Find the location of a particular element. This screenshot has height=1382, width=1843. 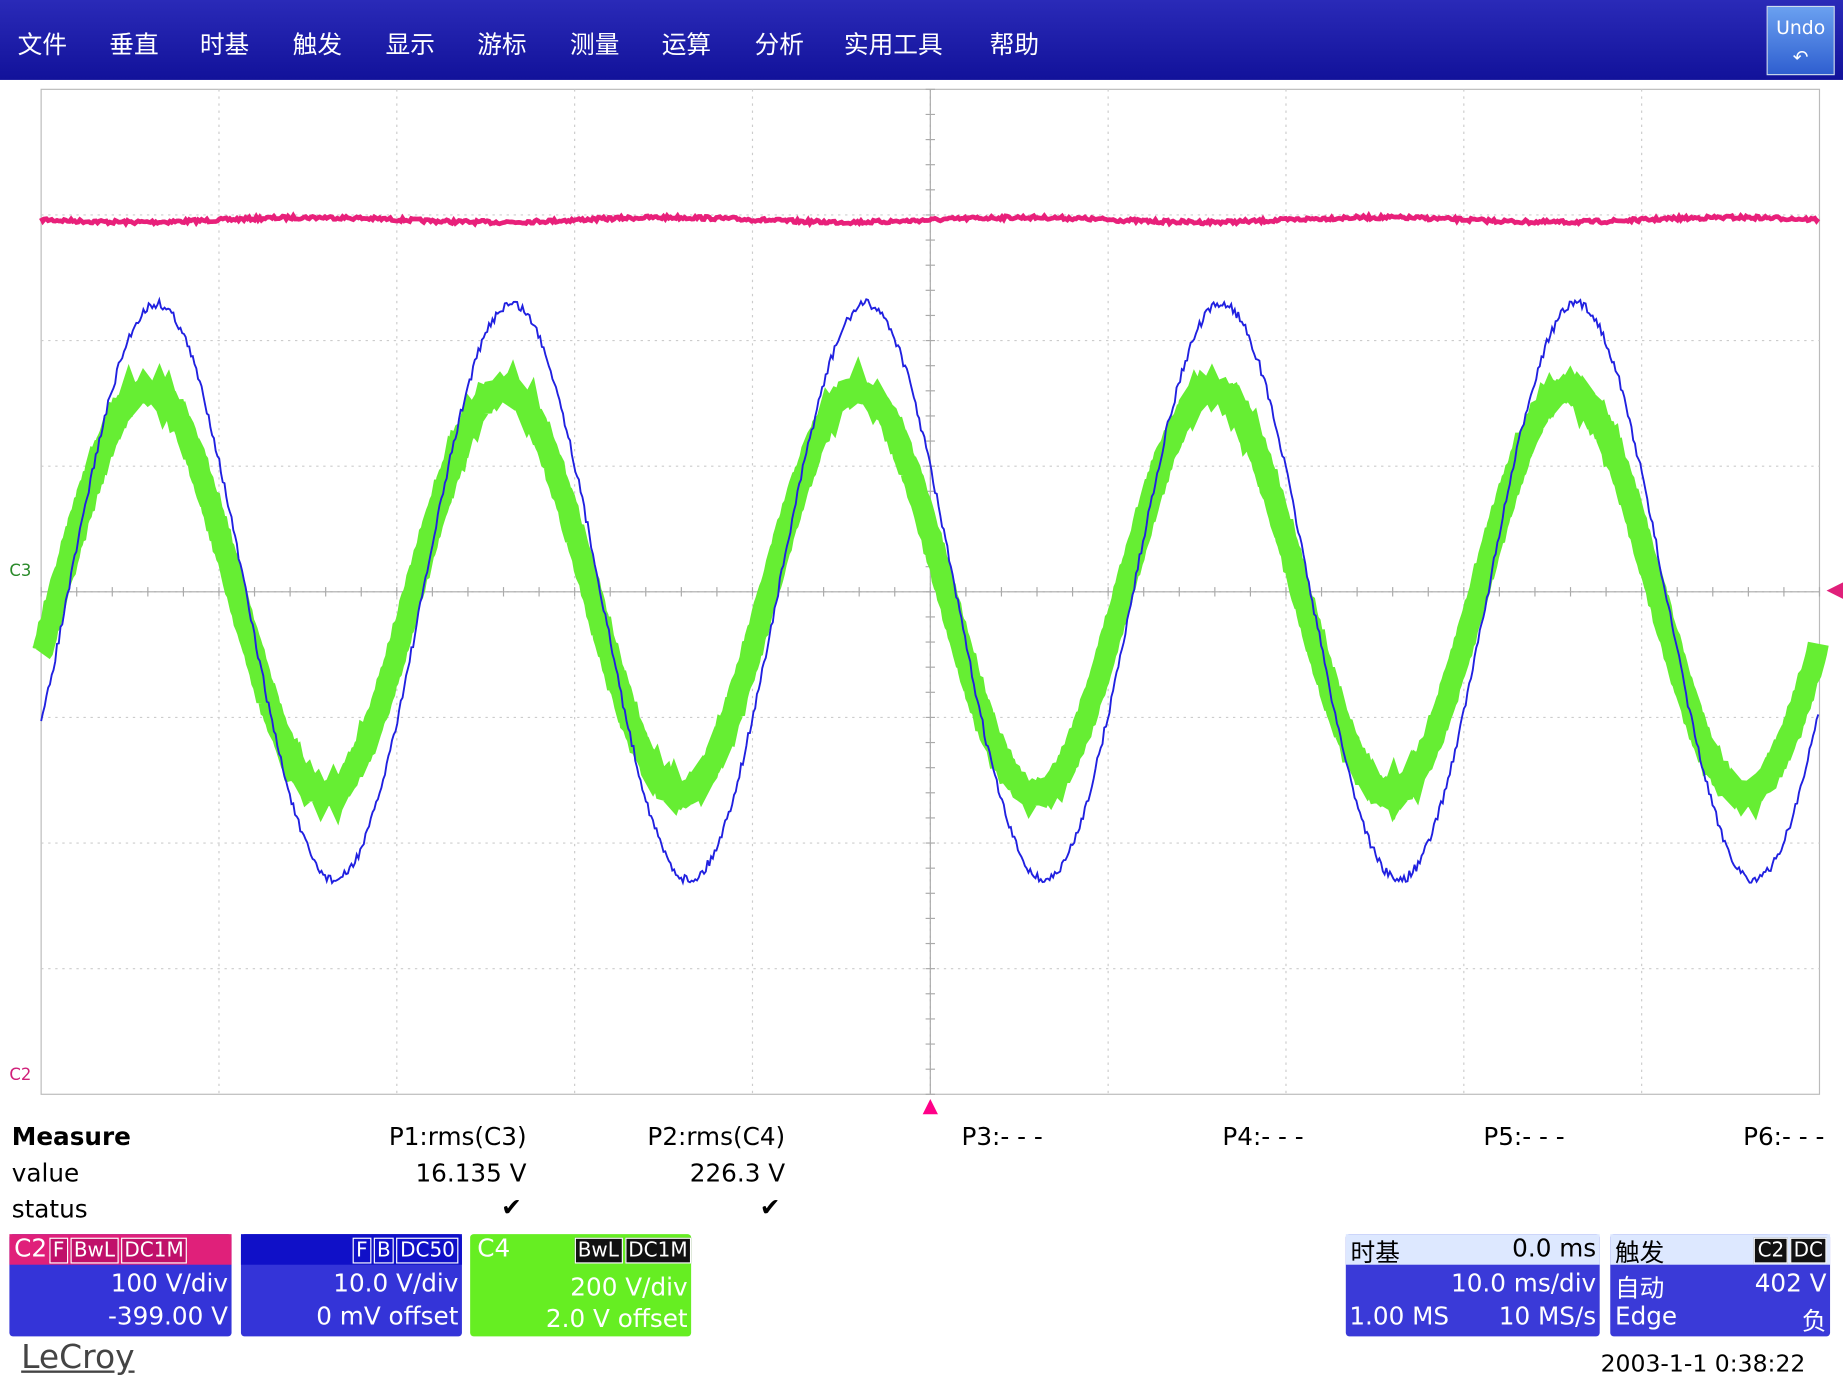

trigger-marker is located at coordinates (930, 1106).